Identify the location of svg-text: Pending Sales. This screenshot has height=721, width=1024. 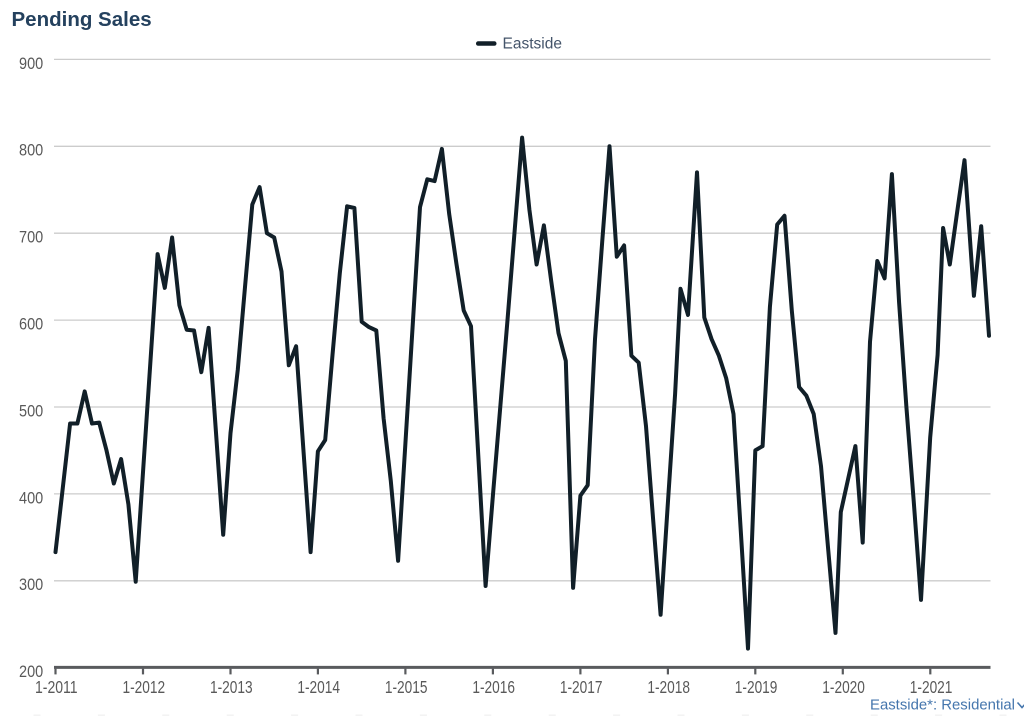
(82, 19).